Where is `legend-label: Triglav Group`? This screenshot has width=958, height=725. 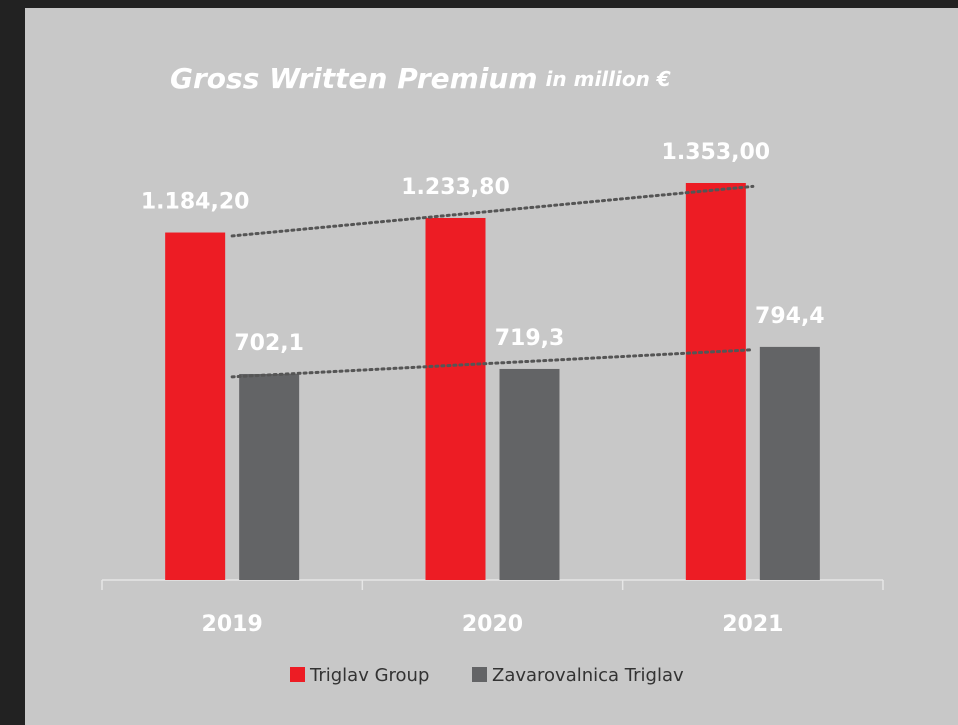 legend-label: Triglav Group is located at coordinates (369, 675).